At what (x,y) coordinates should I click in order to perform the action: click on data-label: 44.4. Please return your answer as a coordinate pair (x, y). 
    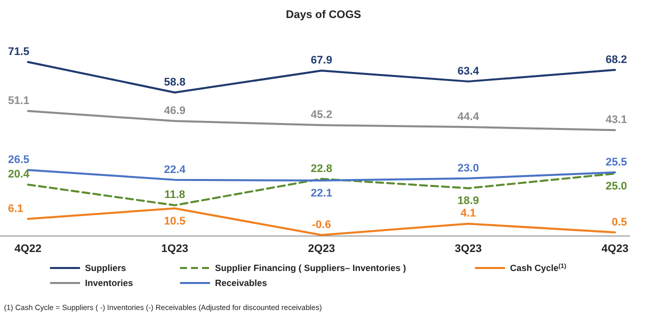
    Looking at the image, I should click on (469, 117).